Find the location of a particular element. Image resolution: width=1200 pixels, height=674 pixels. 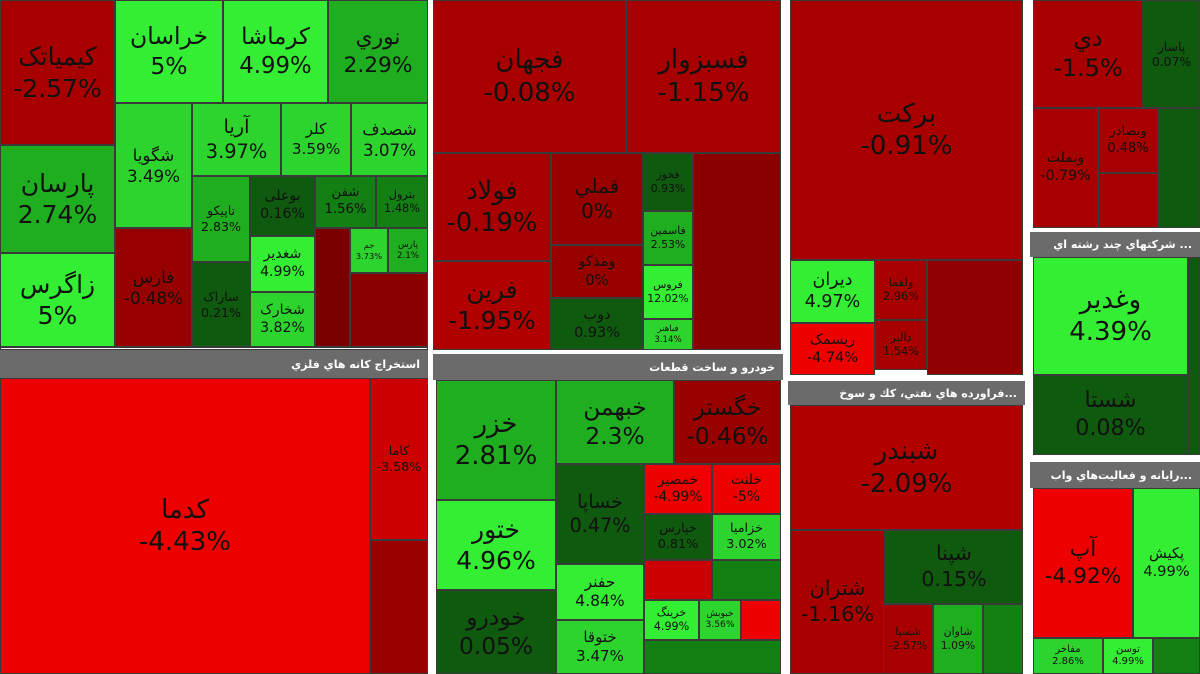

stock-tile: خودرو 0.05% is located at coordinates (496, 632).